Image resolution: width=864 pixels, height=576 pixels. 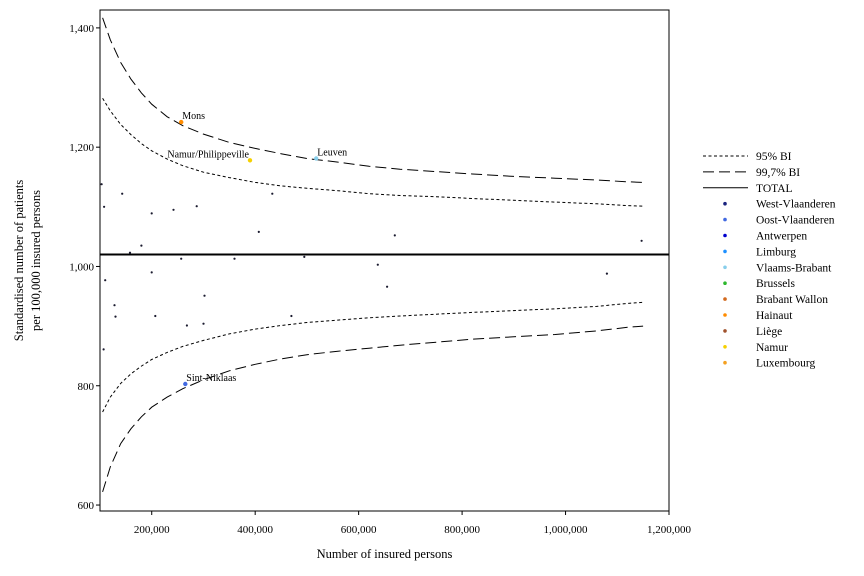 I want to click on legend-label: Brabant Wallon, so click(x=792, y=300).